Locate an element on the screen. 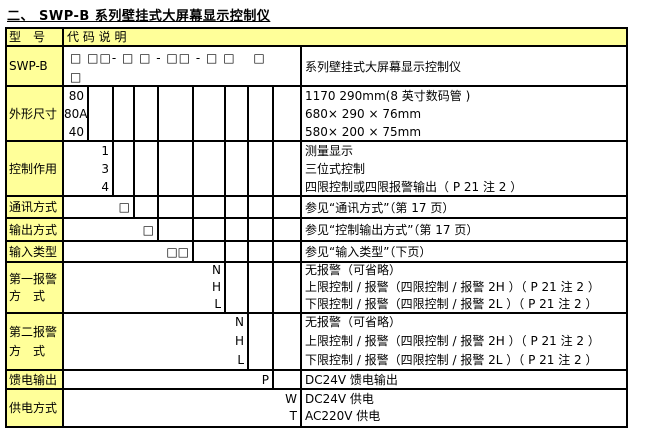  model-name-cell: SWP-B is located at coordinates (35, 66).